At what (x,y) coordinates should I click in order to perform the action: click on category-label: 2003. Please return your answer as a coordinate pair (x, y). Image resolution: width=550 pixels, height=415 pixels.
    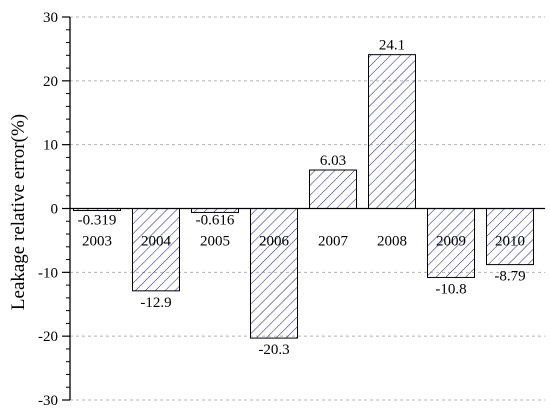
    Looking at the image, I should click on (97, 242).